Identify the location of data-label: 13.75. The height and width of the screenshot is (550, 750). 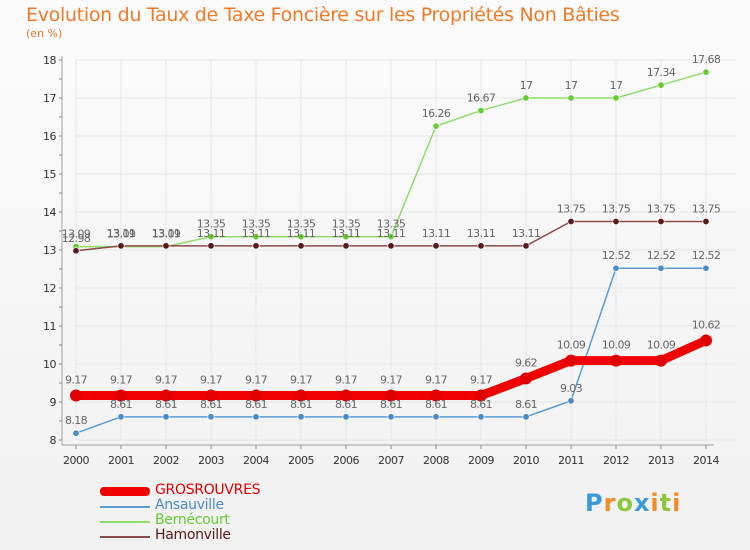
(706, 209).